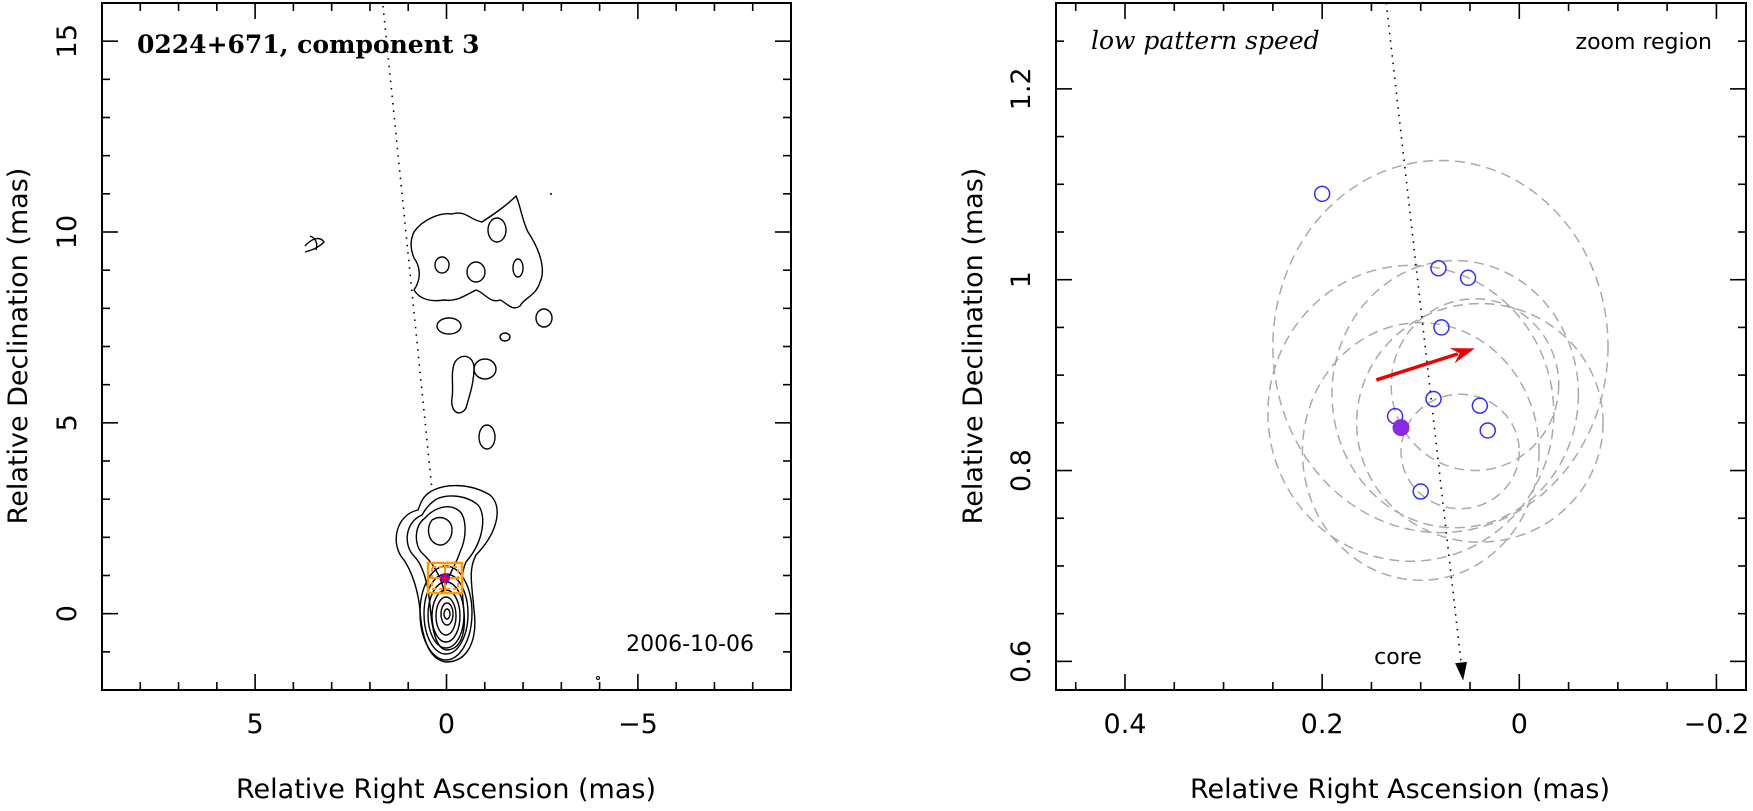  What do you see at coordinates (308, 44) in the screenshot?
I see `left-title: 0224+671, component 3` at bounding box center [308, 44].